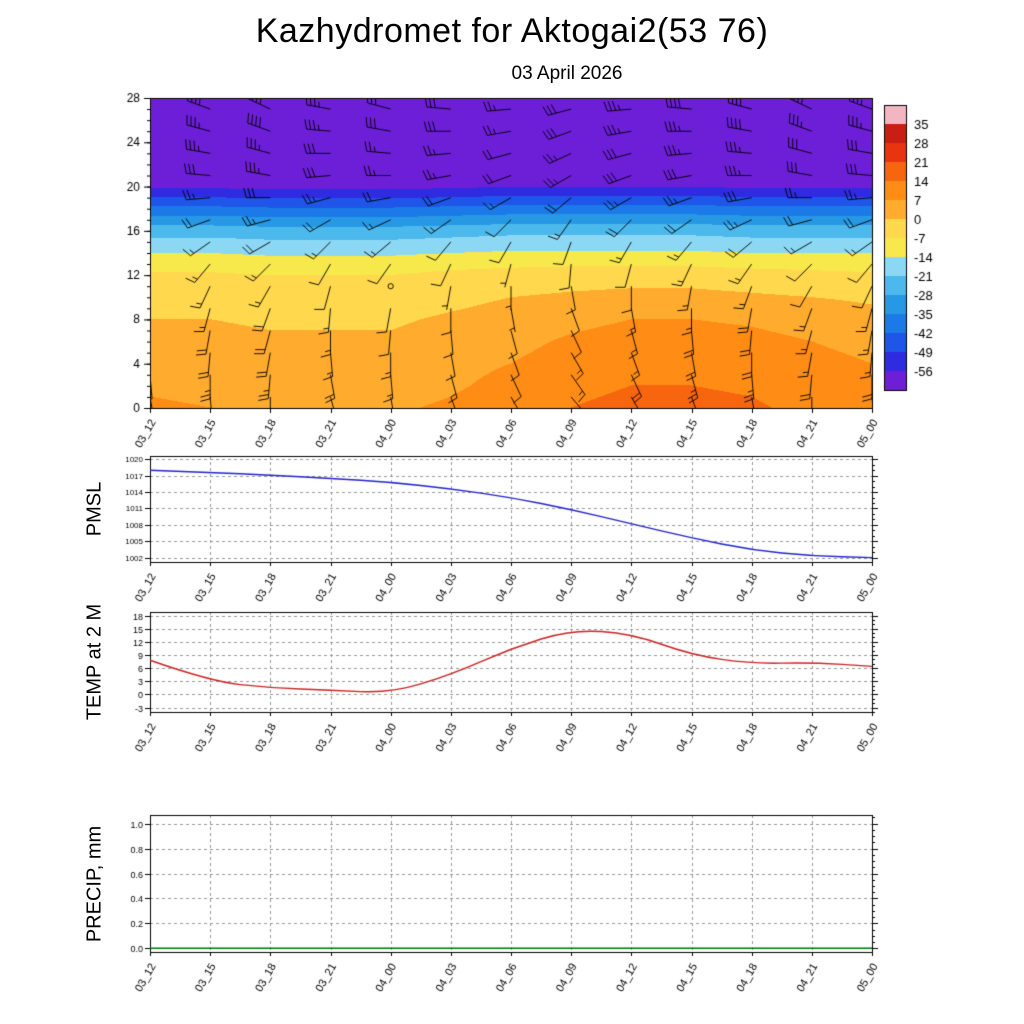 The width and height of the screenshot is (1024, 1024). What do you see at coordinates (94, 884) in the screenshot?
I see `precip-axis-title: PRECIP, mm` at bounding box center [94, 884].